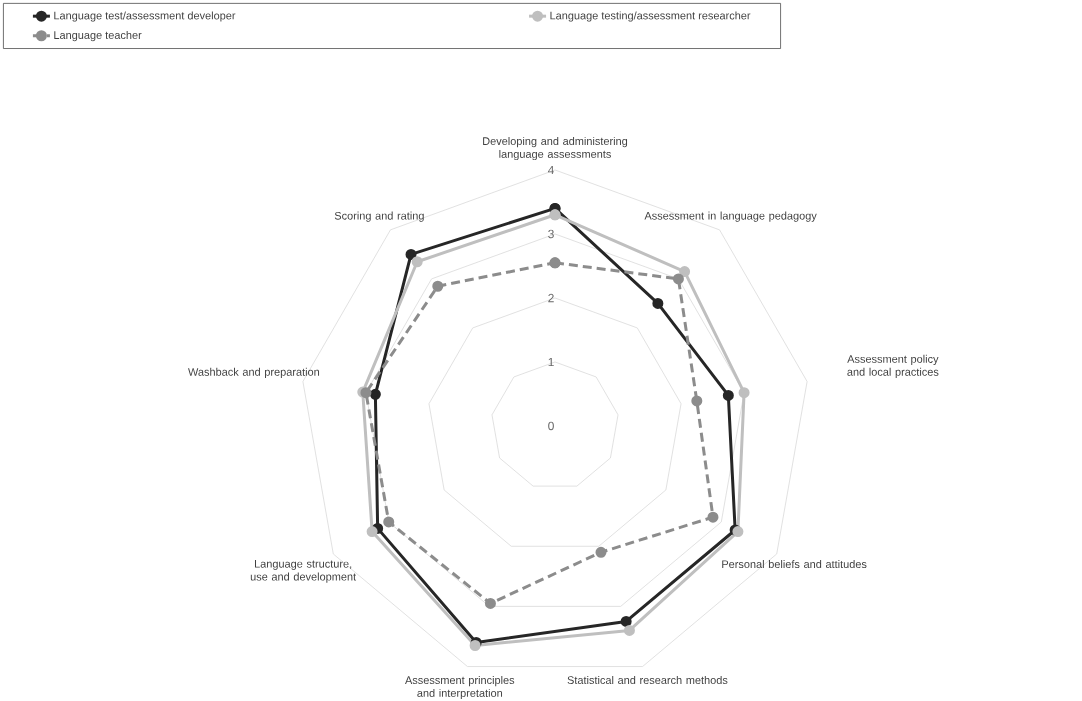 The image size is (1082, 701). I want to click on spoke-label: Scoring and rating, so click(379, 216).